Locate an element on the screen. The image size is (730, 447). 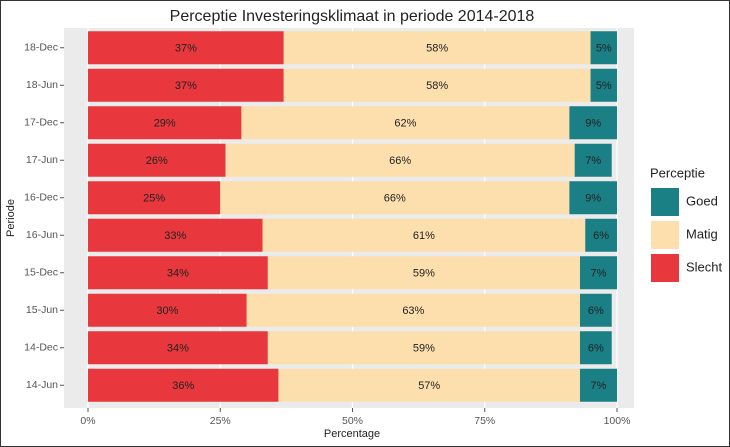
data-label: 29% is located at coordinates (165, 124).